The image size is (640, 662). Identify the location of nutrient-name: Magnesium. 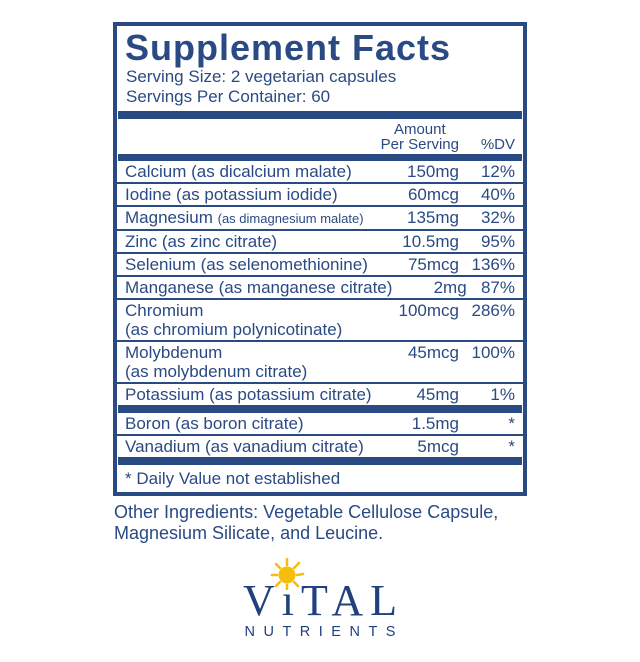
(169, 217).